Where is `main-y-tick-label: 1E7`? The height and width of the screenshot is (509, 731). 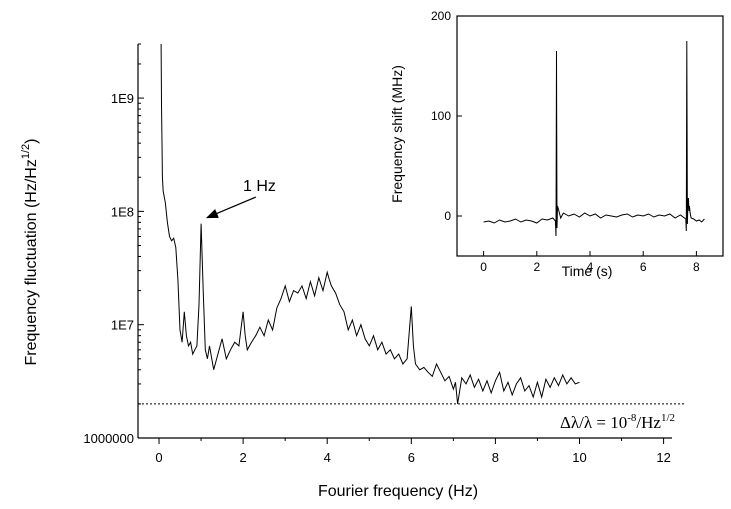 main-y-tick-label: 1E7 is located at coordinates (122, 325).